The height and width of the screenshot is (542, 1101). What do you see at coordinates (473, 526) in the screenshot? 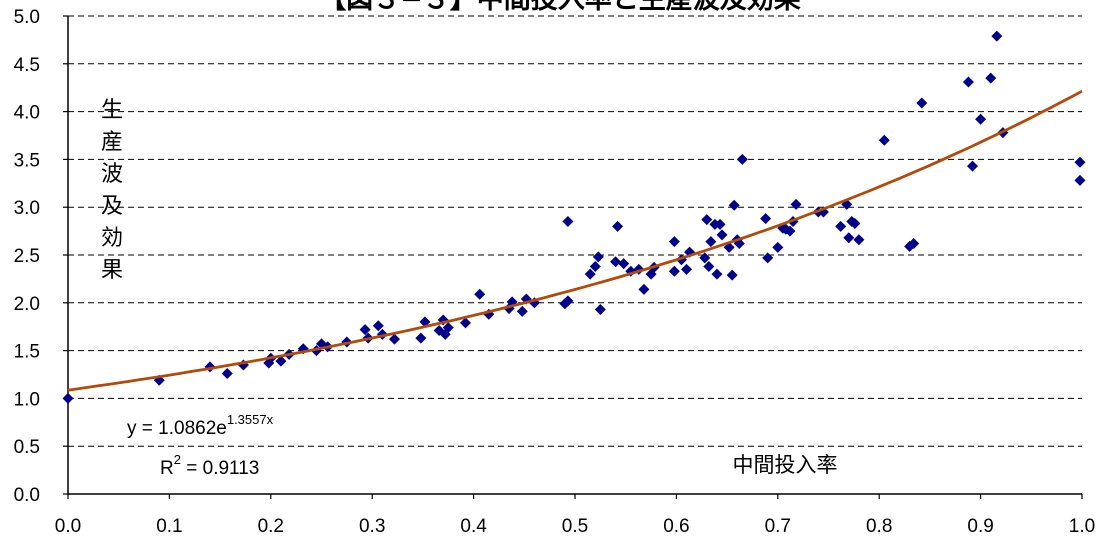
I see `x-tick-label: 0.4` at bounding box center [473, 526].